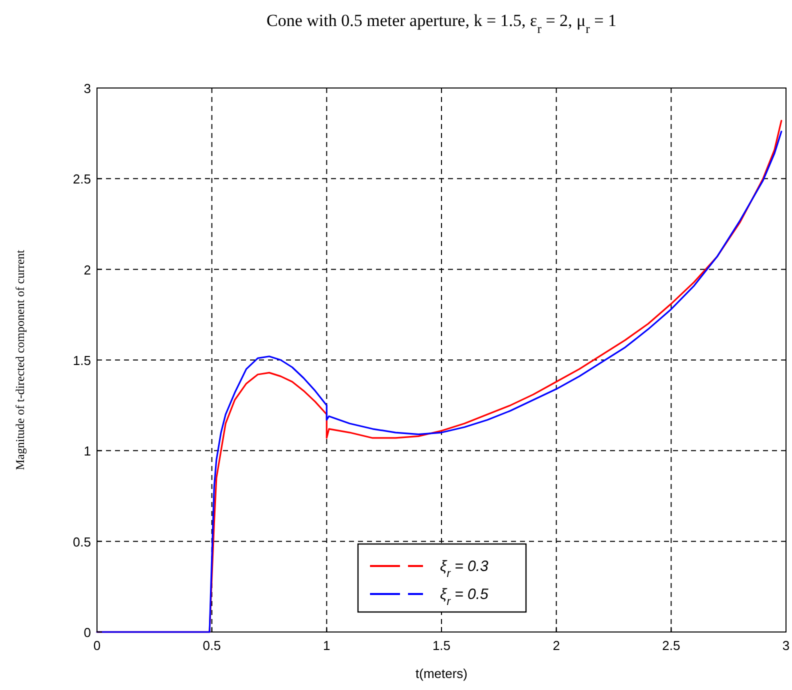 The width and height of the screenshot is (792, 690). What do you see at coordinates (326, 645) in the screenshot?
I see `x-tick-label: 1` at bounding box center [326, 645].